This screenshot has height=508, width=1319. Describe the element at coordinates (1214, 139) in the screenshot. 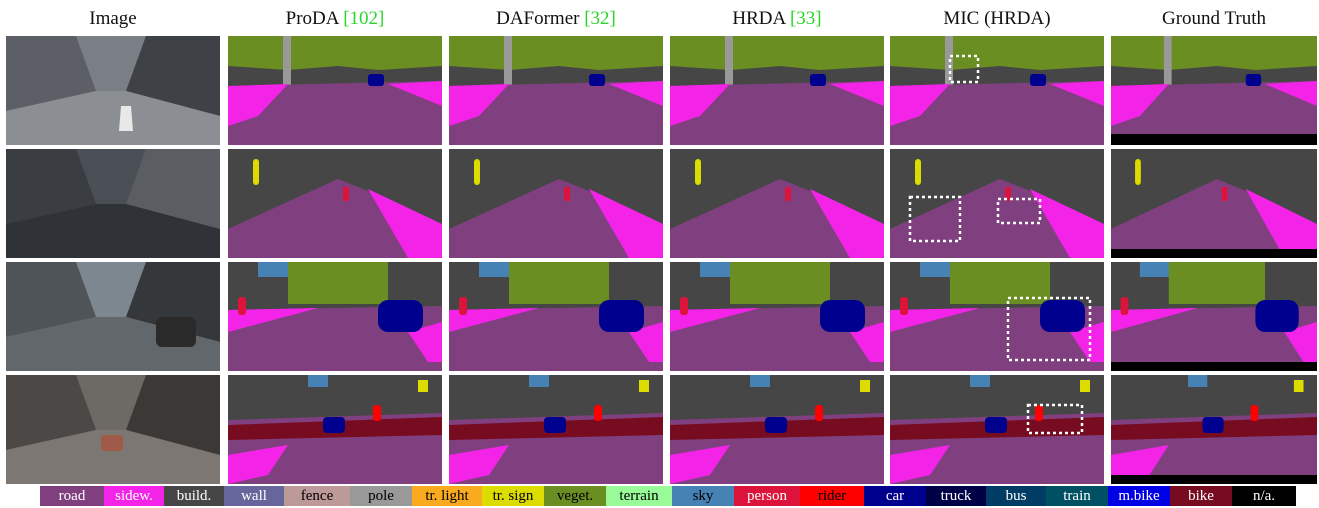

I see `seg-ego-vehicle` at that location.